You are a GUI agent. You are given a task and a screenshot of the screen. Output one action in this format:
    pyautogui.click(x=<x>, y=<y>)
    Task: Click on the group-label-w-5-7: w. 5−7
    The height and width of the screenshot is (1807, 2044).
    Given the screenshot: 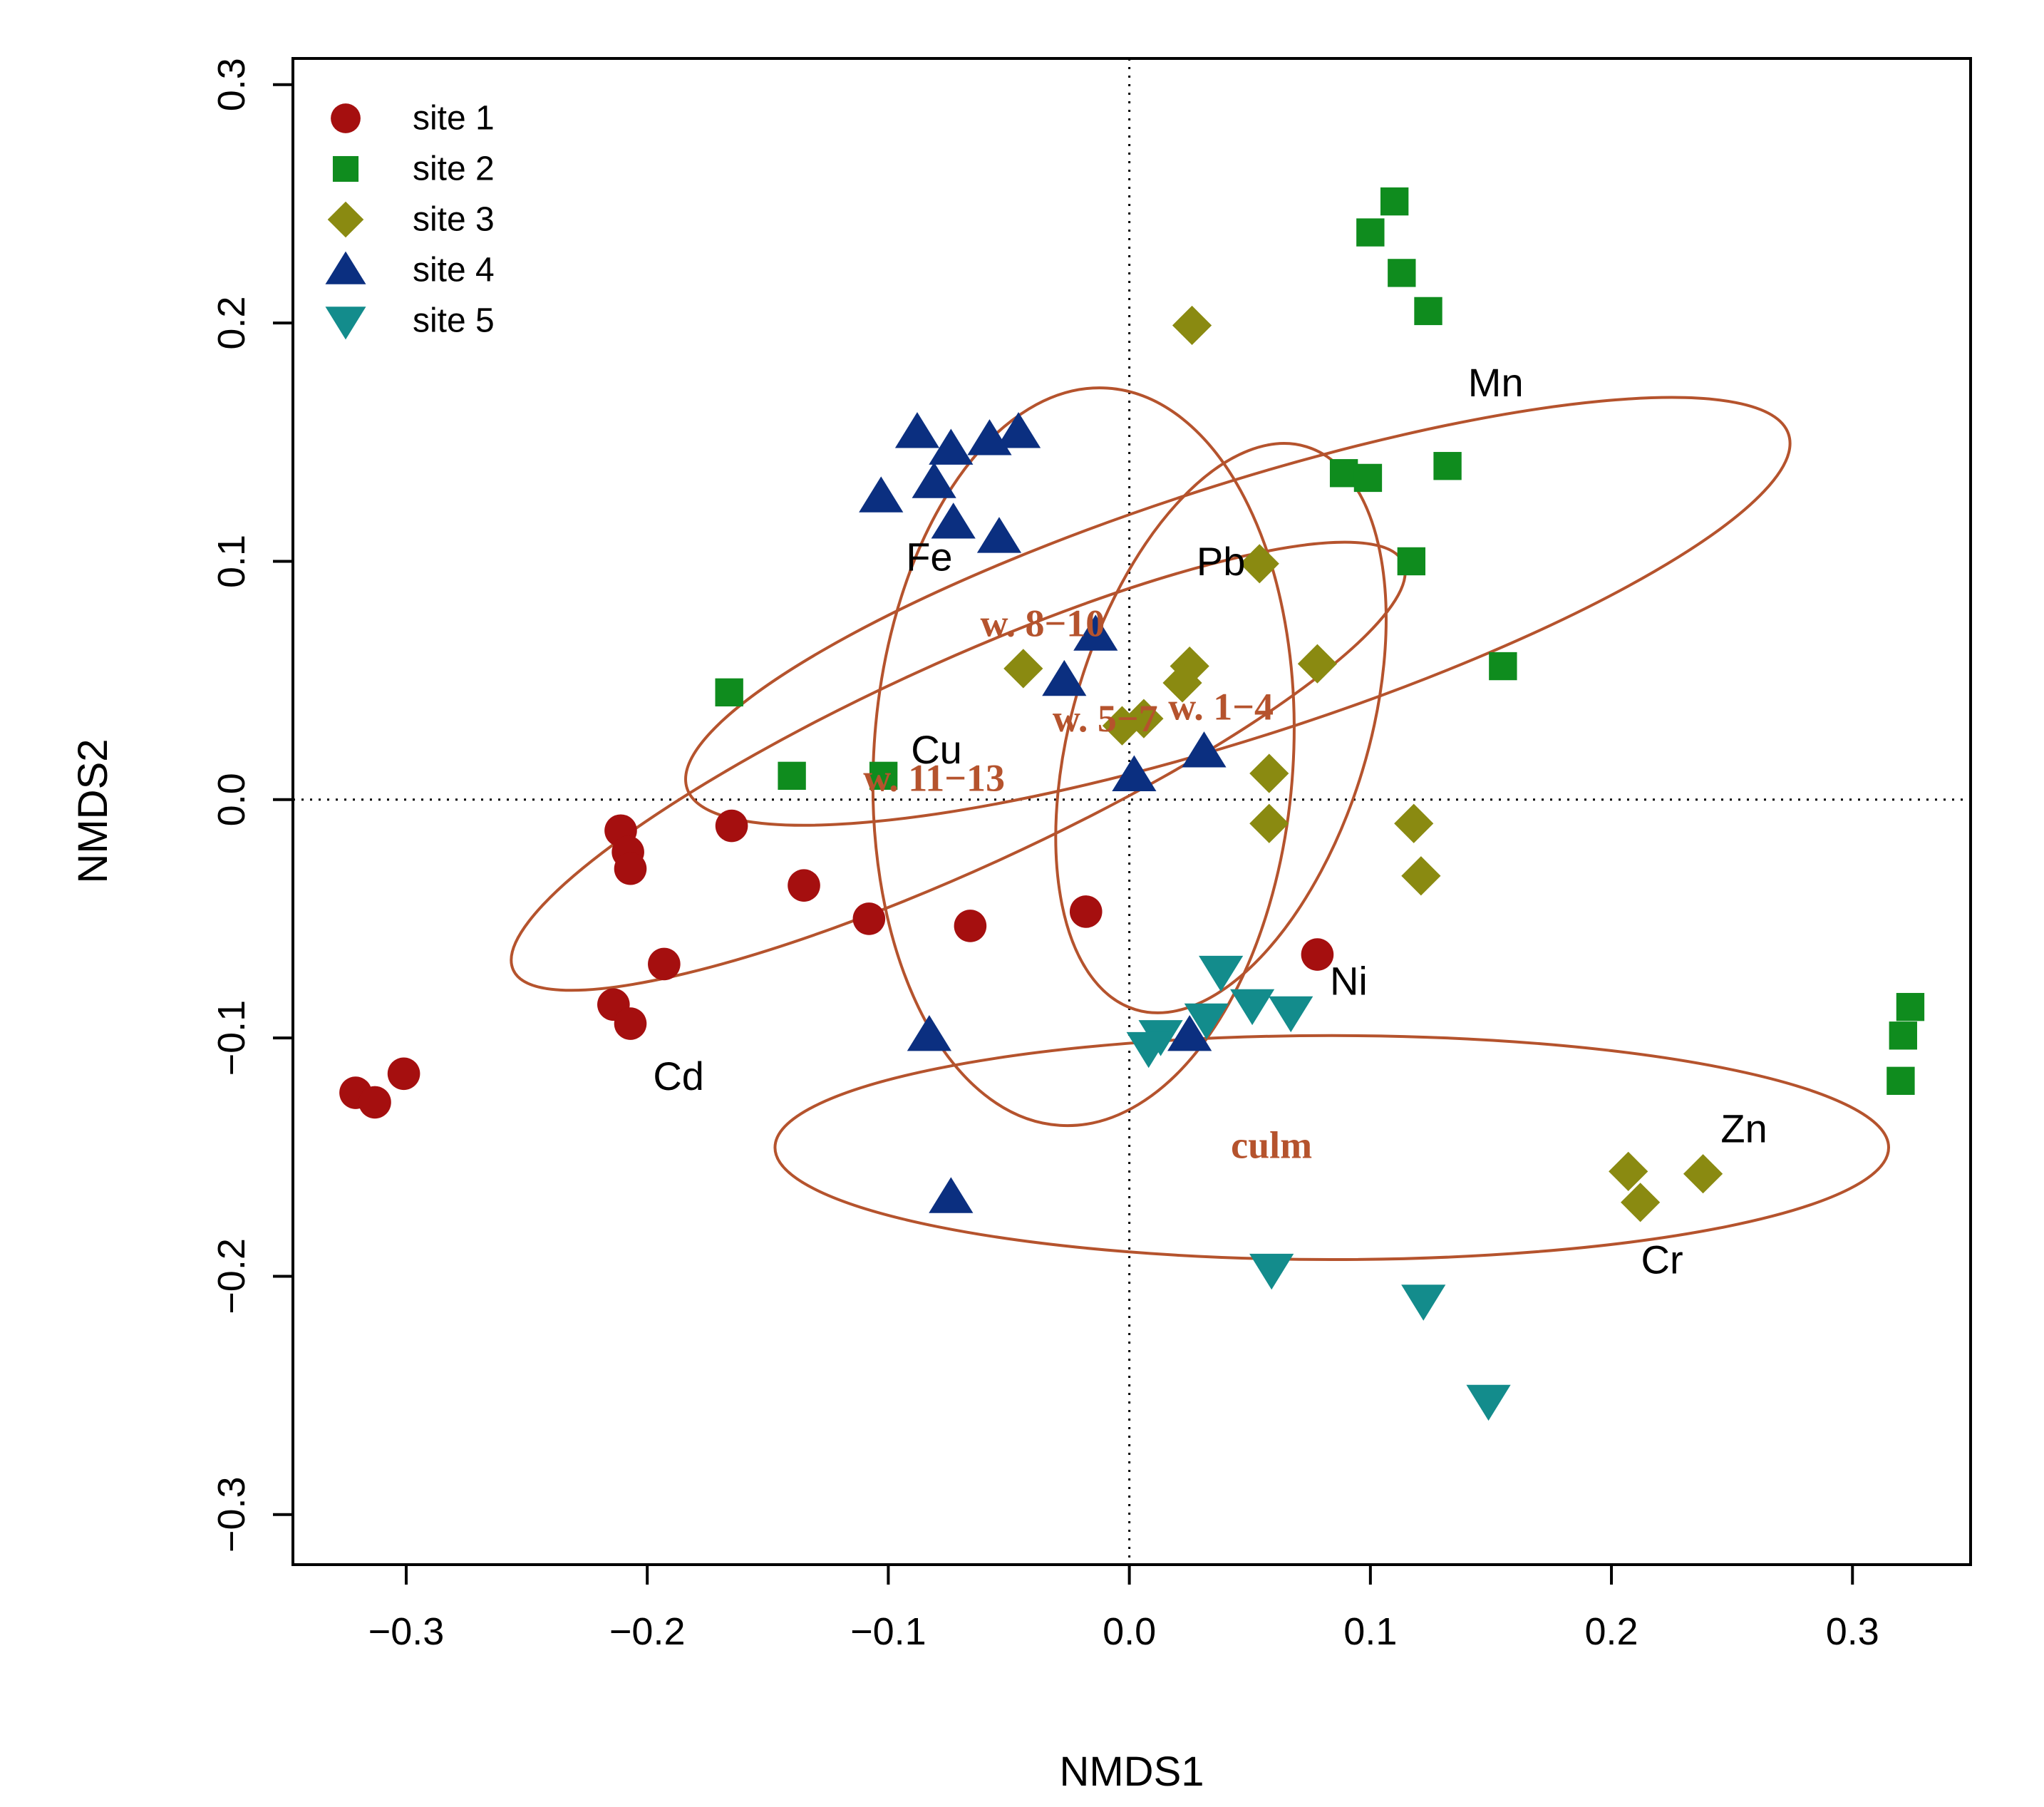 What is the action you would take?
    pyautogui.click(x=1106, y=718)
    